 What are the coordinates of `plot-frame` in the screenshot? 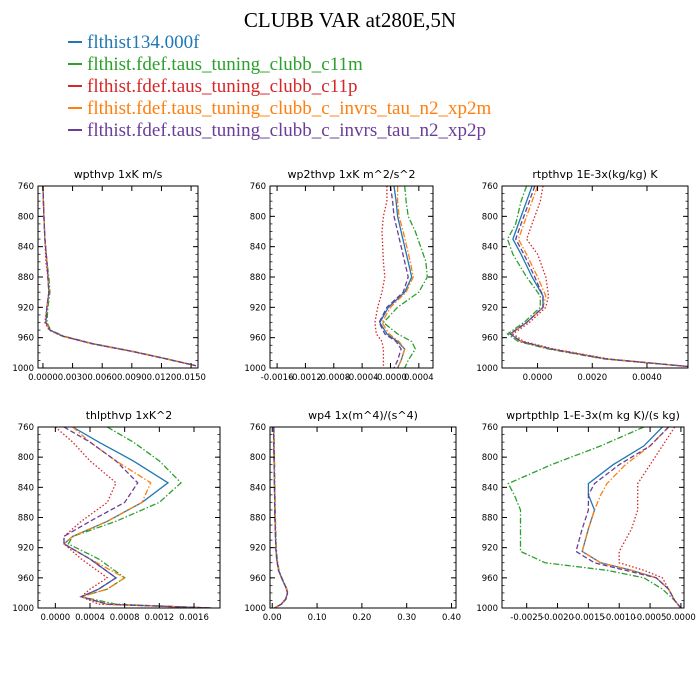 It's located at (118, 277).